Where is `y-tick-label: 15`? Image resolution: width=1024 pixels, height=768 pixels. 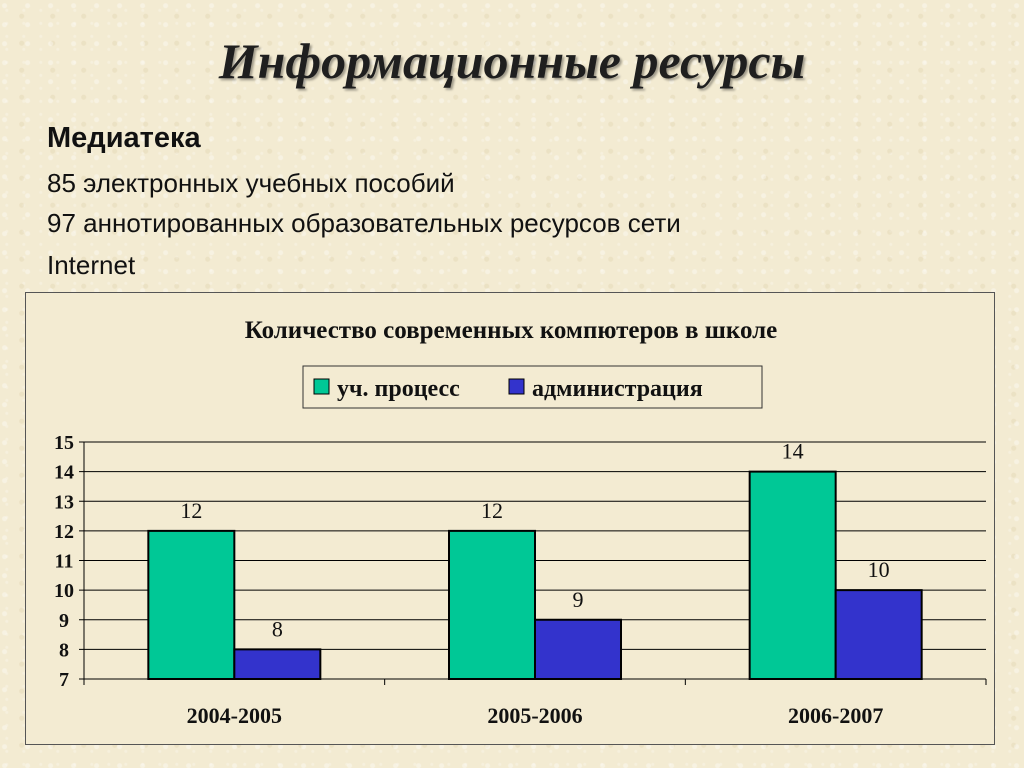
y-tick-label: 15 is located at coordinates (64, 443).